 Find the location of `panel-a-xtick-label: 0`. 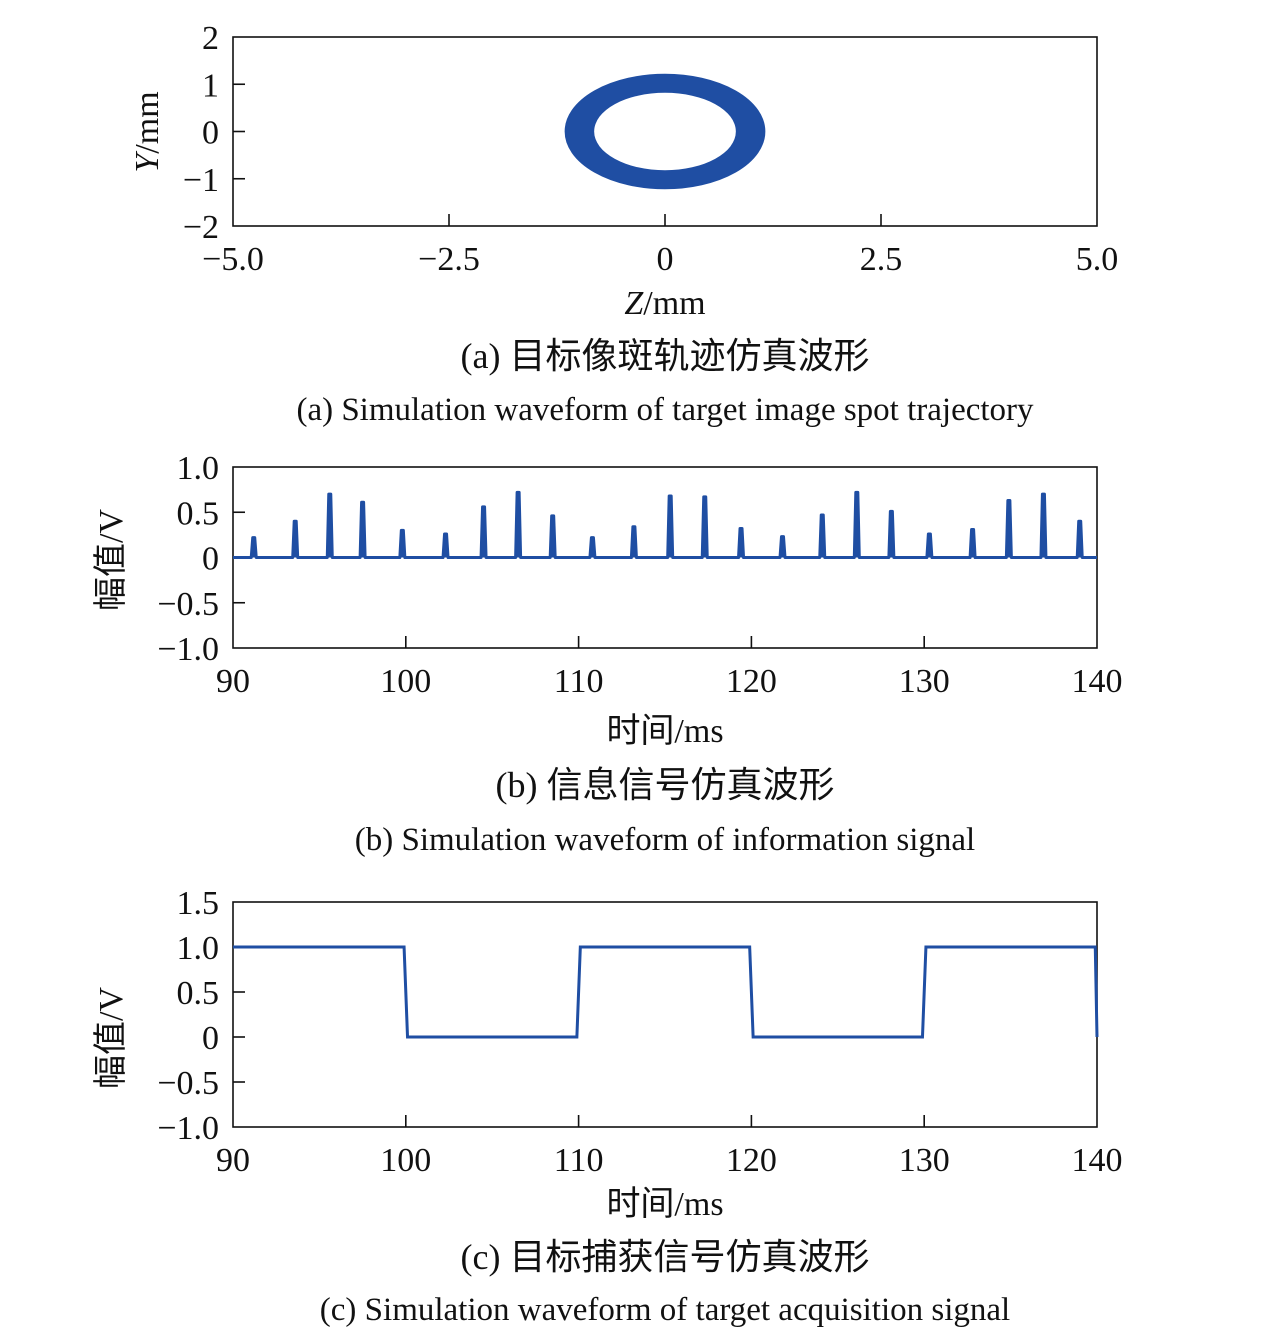

panel-a-xtick-label: 0 is located at coordinates (665, 259).